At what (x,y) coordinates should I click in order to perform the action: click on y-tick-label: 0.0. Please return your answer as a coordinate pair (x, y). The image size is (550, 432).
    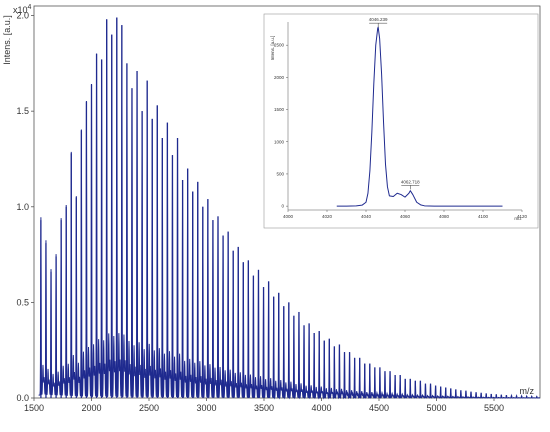
    Looking at the image, I should click on (22, 398).